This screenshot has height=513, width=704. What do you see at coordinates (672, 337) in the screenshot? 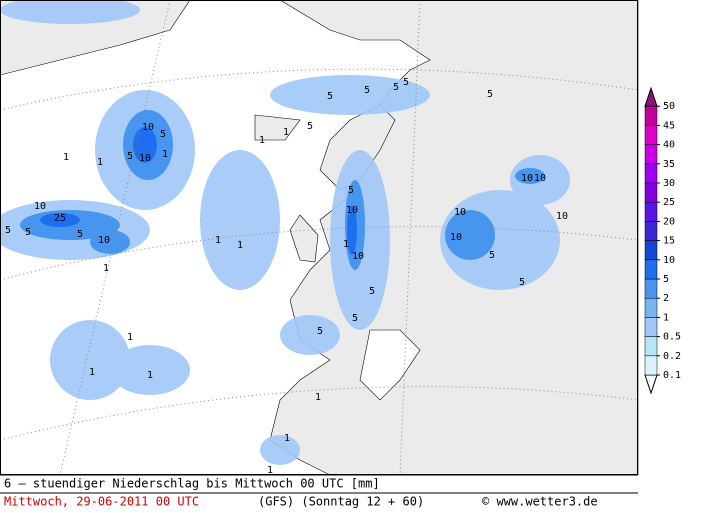
I see `legend-label: 0.5` at bounding box center [672, 337].